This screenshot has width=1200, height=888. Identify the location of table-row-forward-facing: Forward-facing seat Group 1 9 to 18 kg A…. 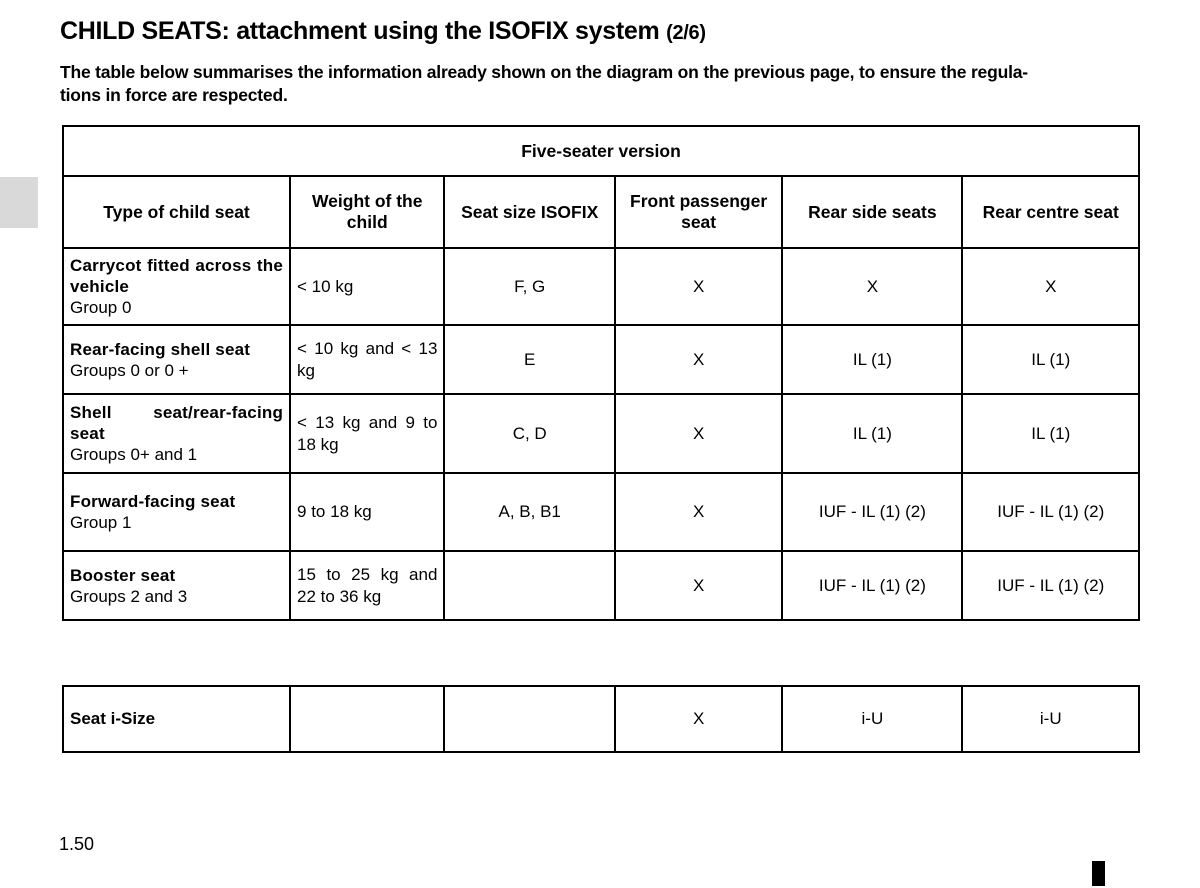
(600, 512).